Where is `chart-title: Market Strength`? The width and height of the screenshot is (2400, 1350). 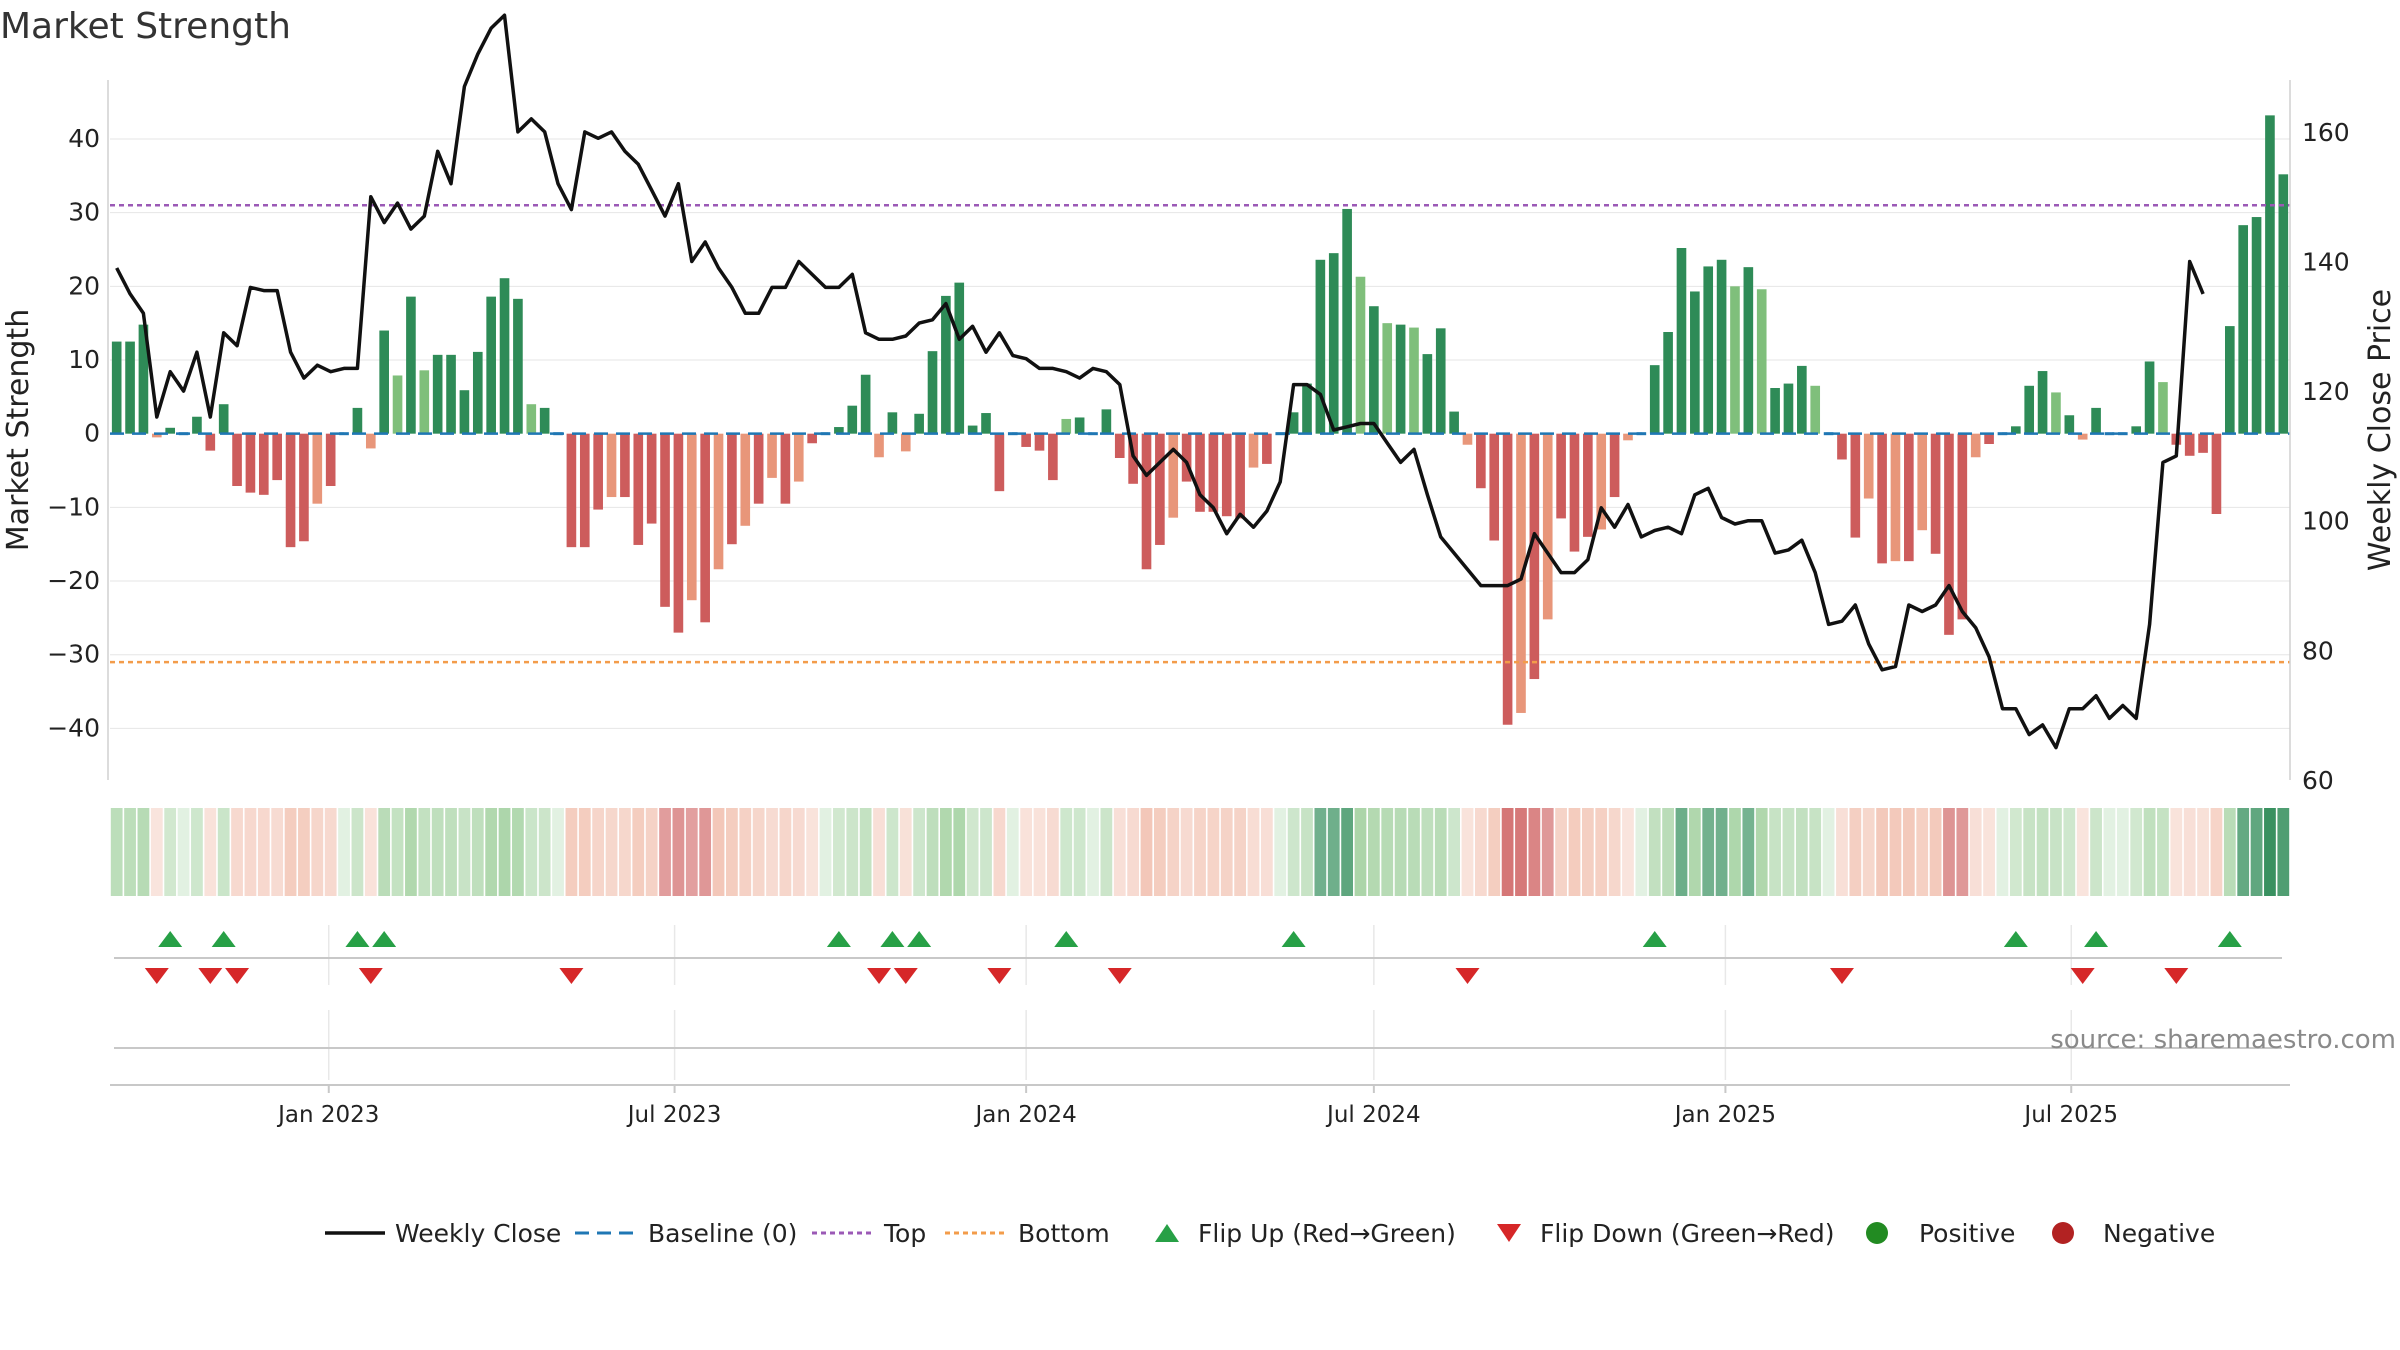
chart-title: Market Strength is located at coordinates (145, 26).